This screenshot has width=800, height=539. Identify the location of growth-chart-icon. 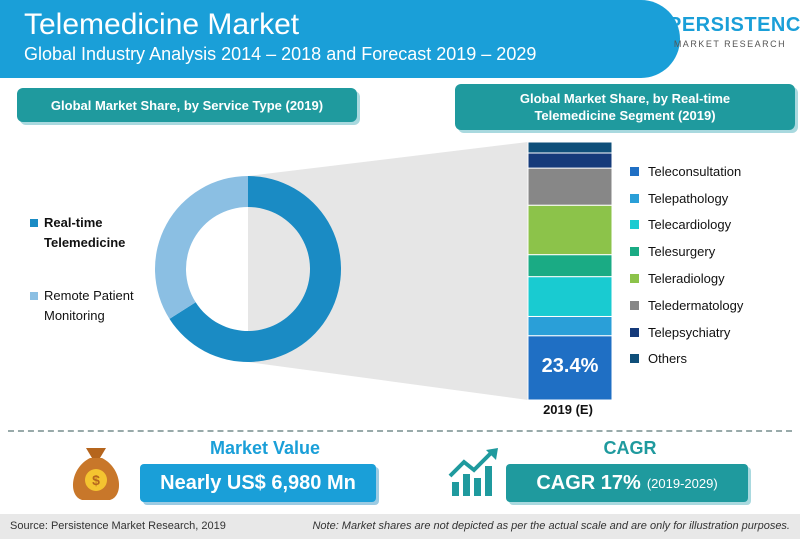
(473, 472).